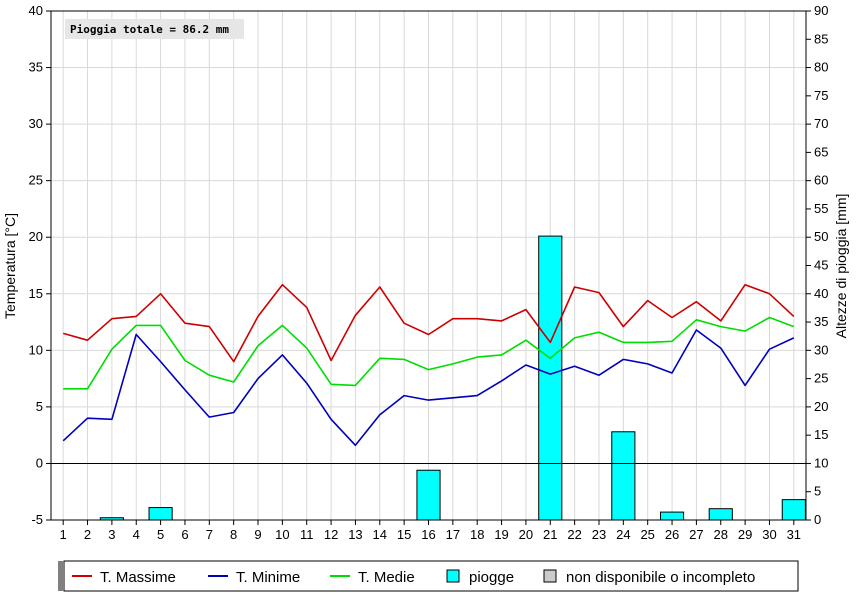 Image resolution: width=865 pixels, height=600 pixels. What do you see at coordinates (821, 151) in the screenshot?
I see `y2-tick-label: 65` at bounding box center [821, 151].